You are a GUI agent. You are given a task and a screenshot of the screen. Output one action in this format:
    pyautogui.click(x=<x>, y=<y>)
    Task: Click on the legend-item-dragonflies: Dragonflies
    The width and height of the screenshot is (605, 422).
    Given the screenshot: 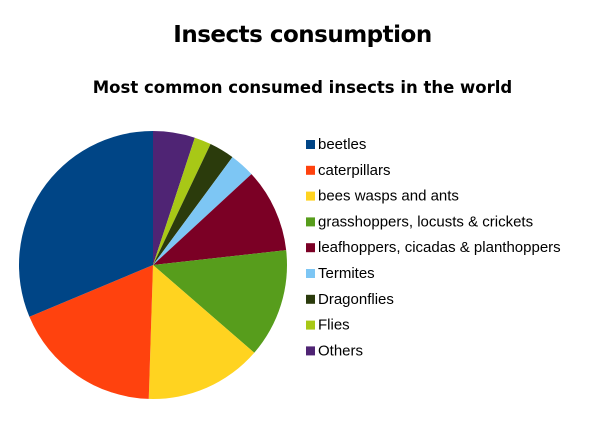 What is the action you would take?
    pyautogui.click(x=350, y=299)
    